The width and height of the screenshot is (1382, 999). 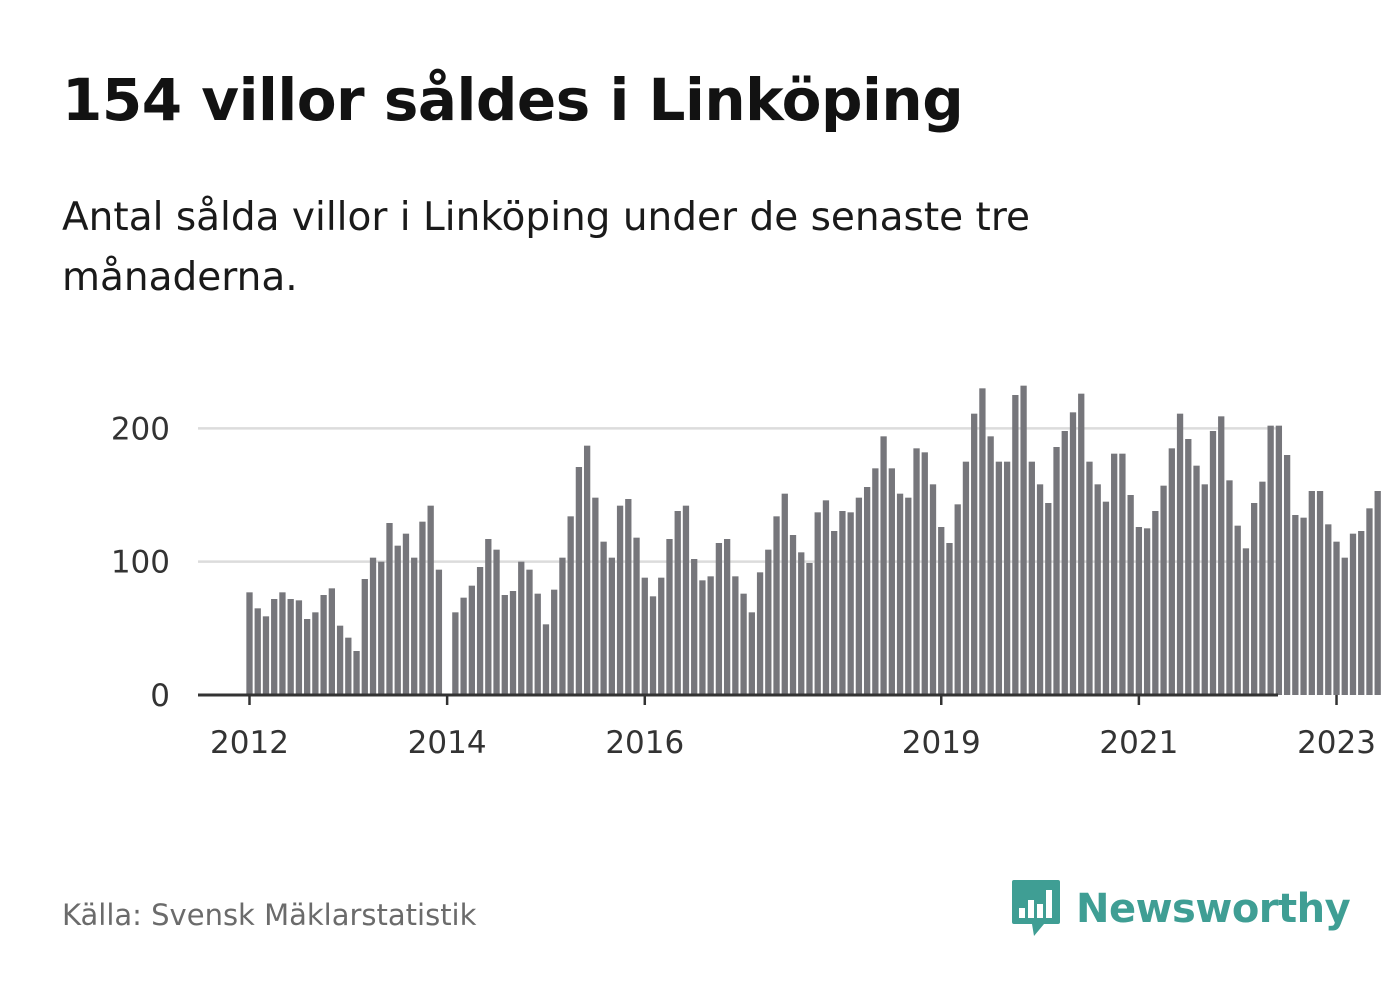 I want to click on x-tick-label: 2023, so click(x=1336, y=743).